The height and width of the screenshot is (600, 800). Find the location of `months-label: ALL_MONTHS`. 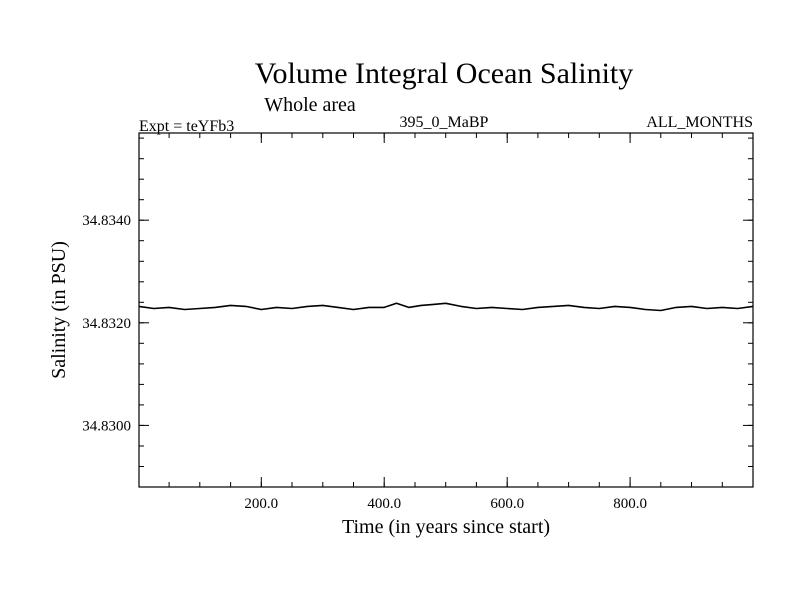

months-label: ALL_MONTHS is located at coordinates (699, 122).